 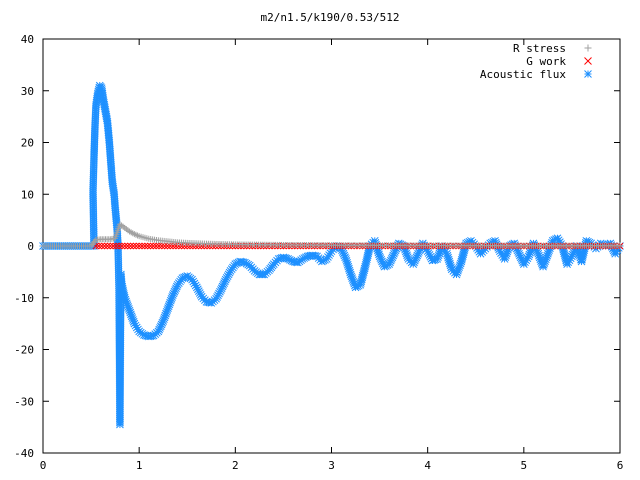 What do you see at coordinates (27, 91) in the screenshot?
I see `y-tick-label: 30` at bounding box center [27, 91].